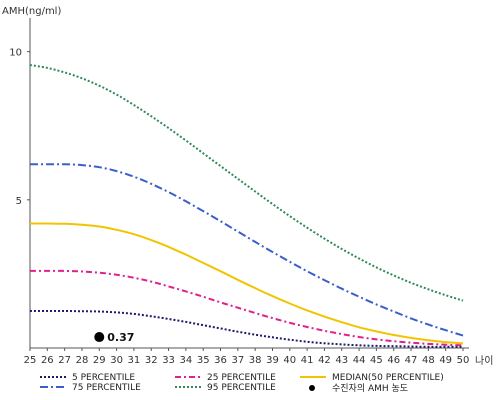  I want to click on y-tick-label: 5, so click(19, 201).